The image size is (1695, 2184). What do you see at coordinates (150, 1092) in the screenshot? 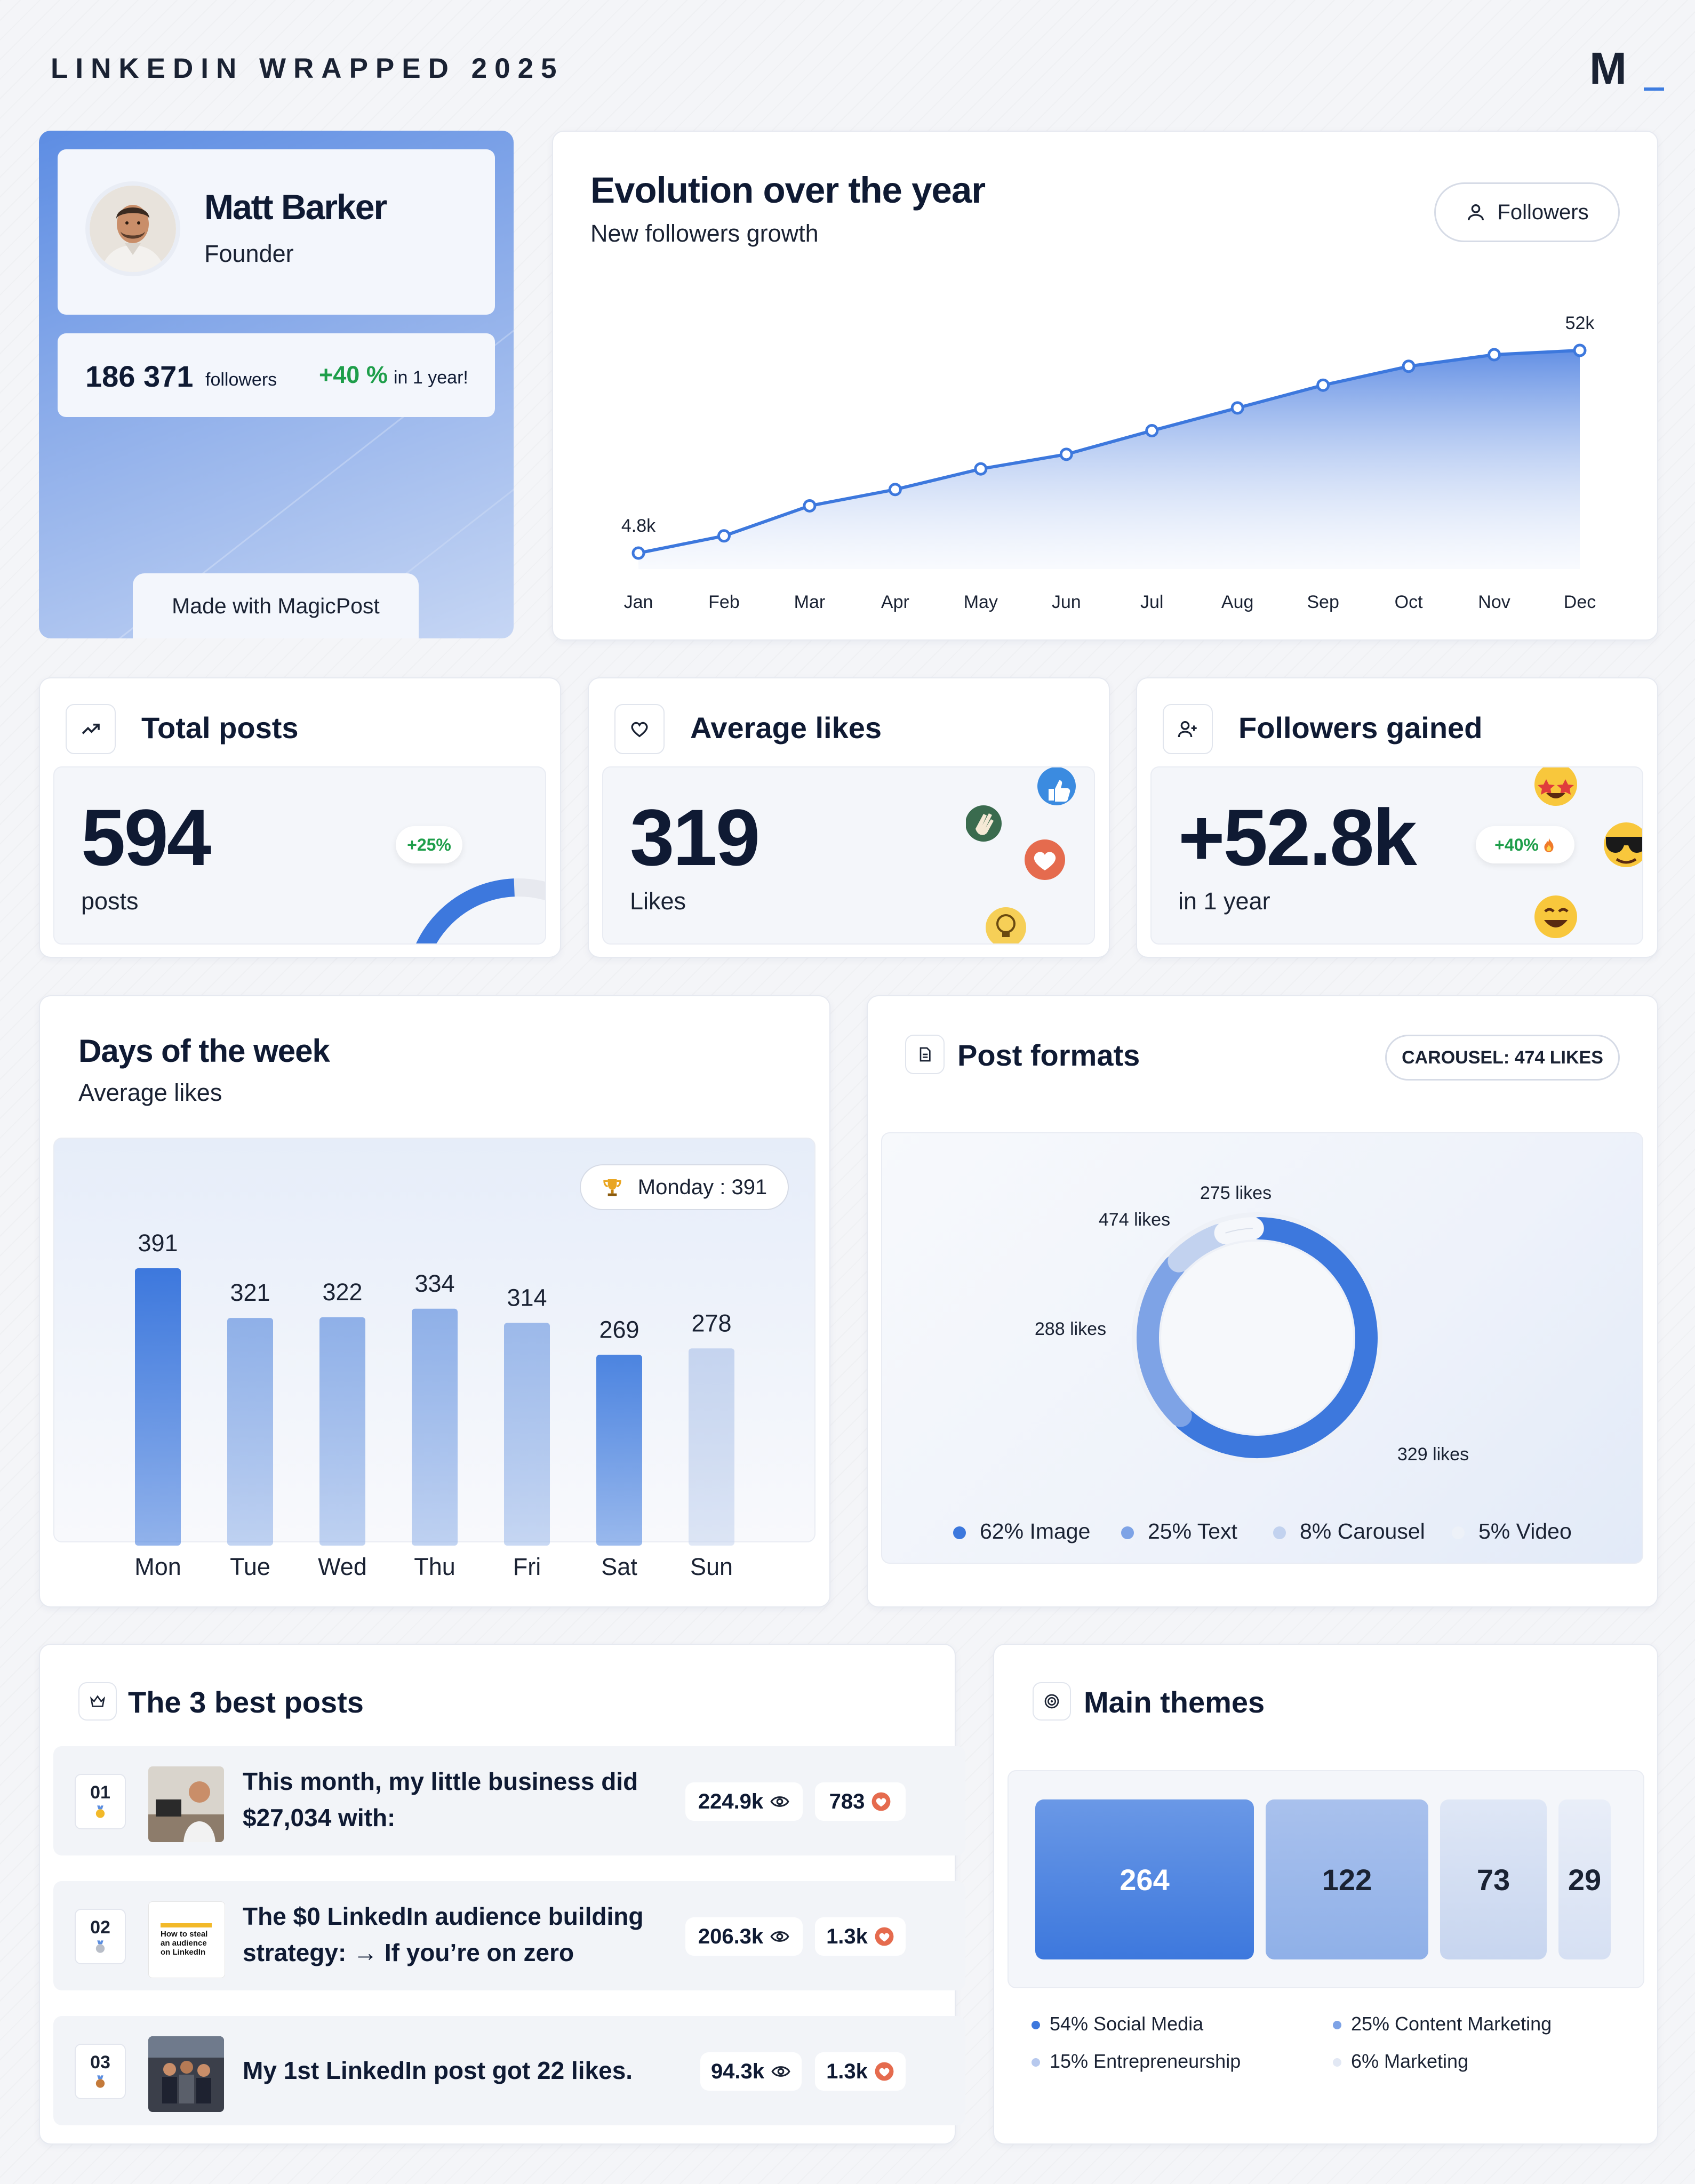
I see `days-subtitle: Average likes` at bounding box center [150, 1092].